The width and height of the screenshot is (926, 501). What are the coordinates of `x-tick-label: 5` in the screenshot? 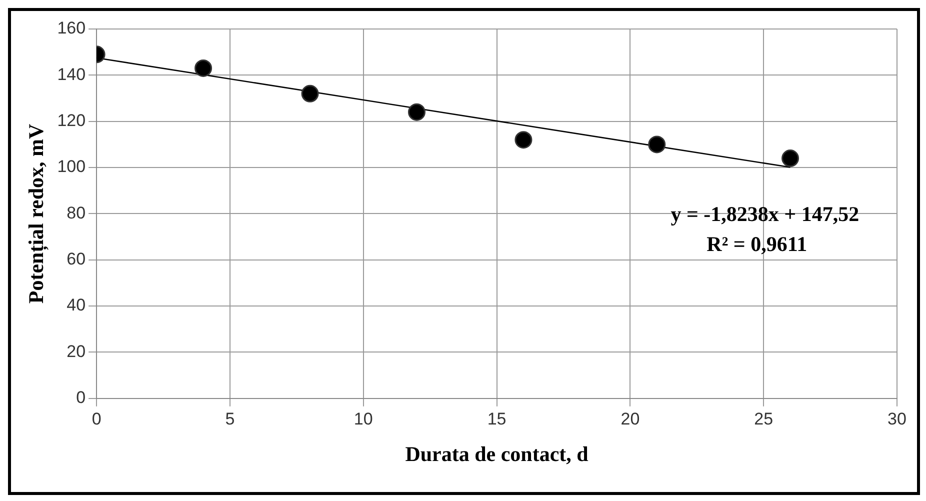 It's located at (230, 418).